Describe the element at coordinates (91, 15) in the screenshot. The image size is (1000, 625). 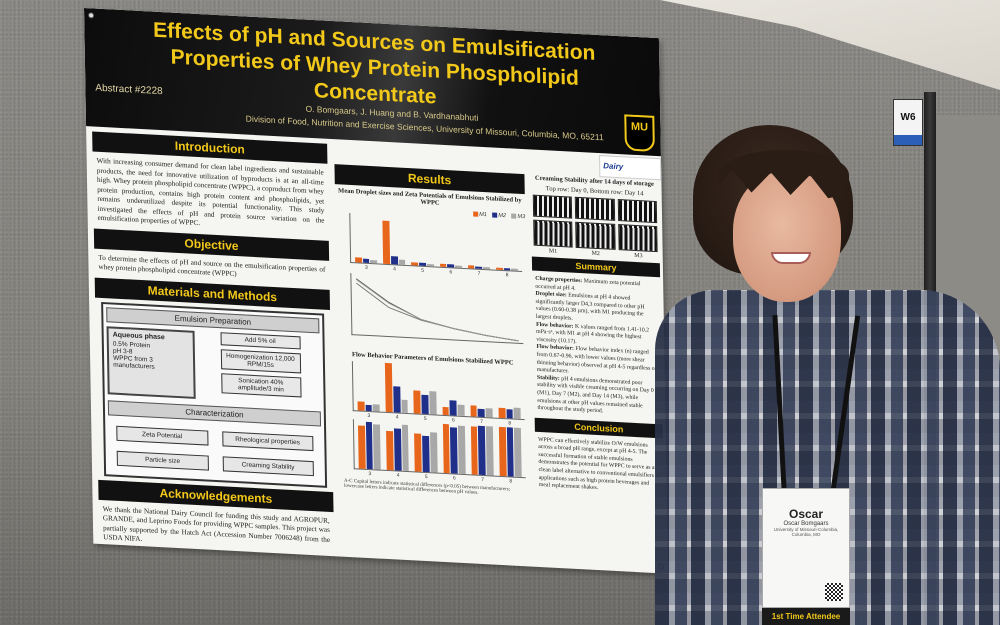
I see `push-pin` at that location.